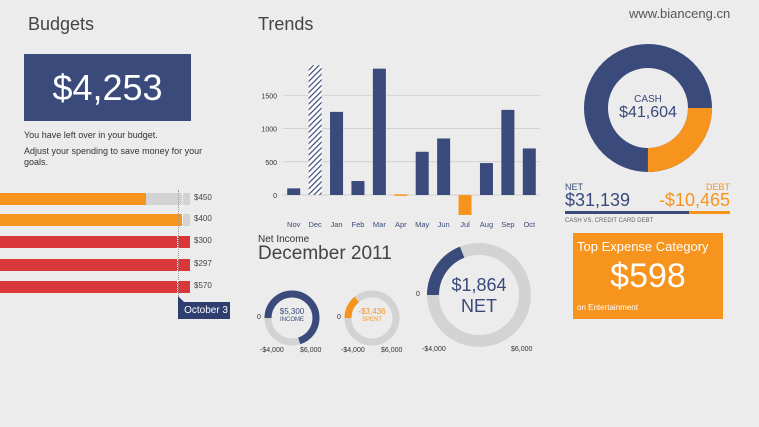  Describe the element at coordinates (286, 24) in the screenshot. I see `trends-heading: Trends` at that location.